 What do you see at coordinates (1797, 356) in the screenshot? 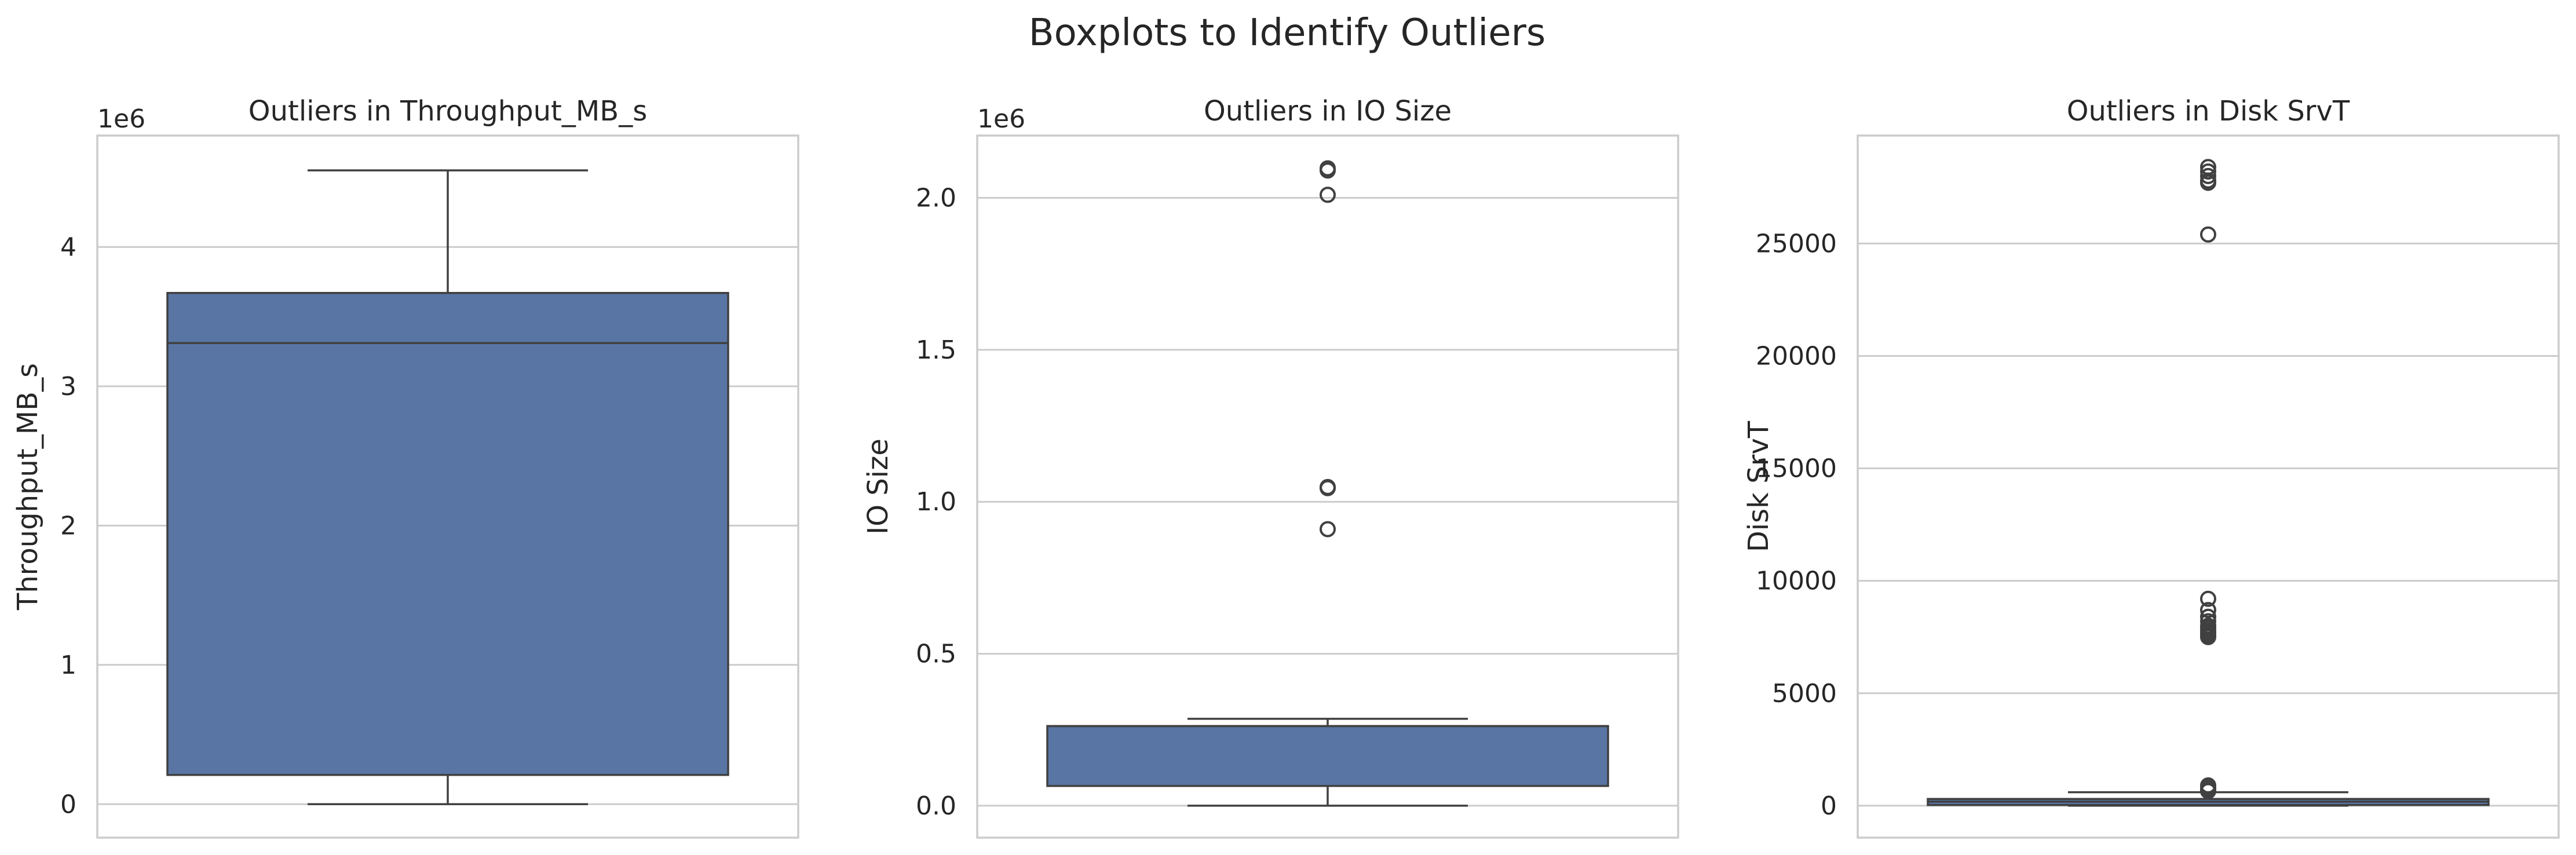
I see `y-tick-label: 20000` at bounding box center [1797, 356].